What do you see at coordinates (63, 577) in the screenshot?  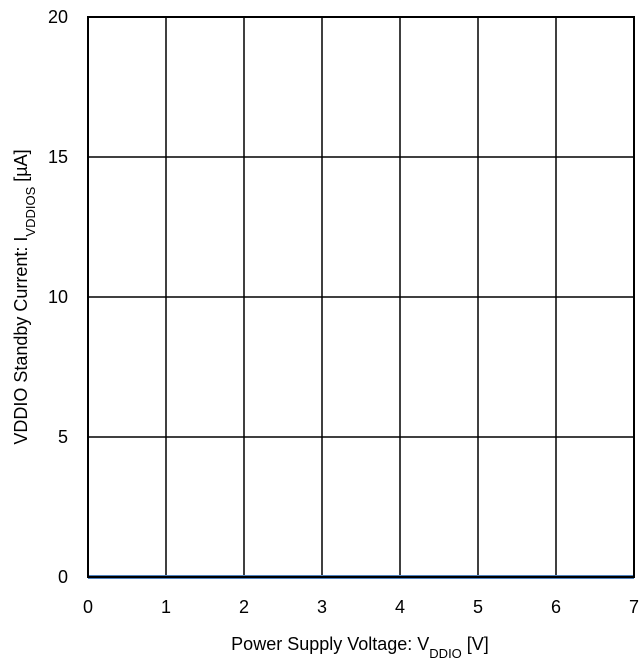 I see `y-tick-label-0: 0` at bounding box center [63, 577].